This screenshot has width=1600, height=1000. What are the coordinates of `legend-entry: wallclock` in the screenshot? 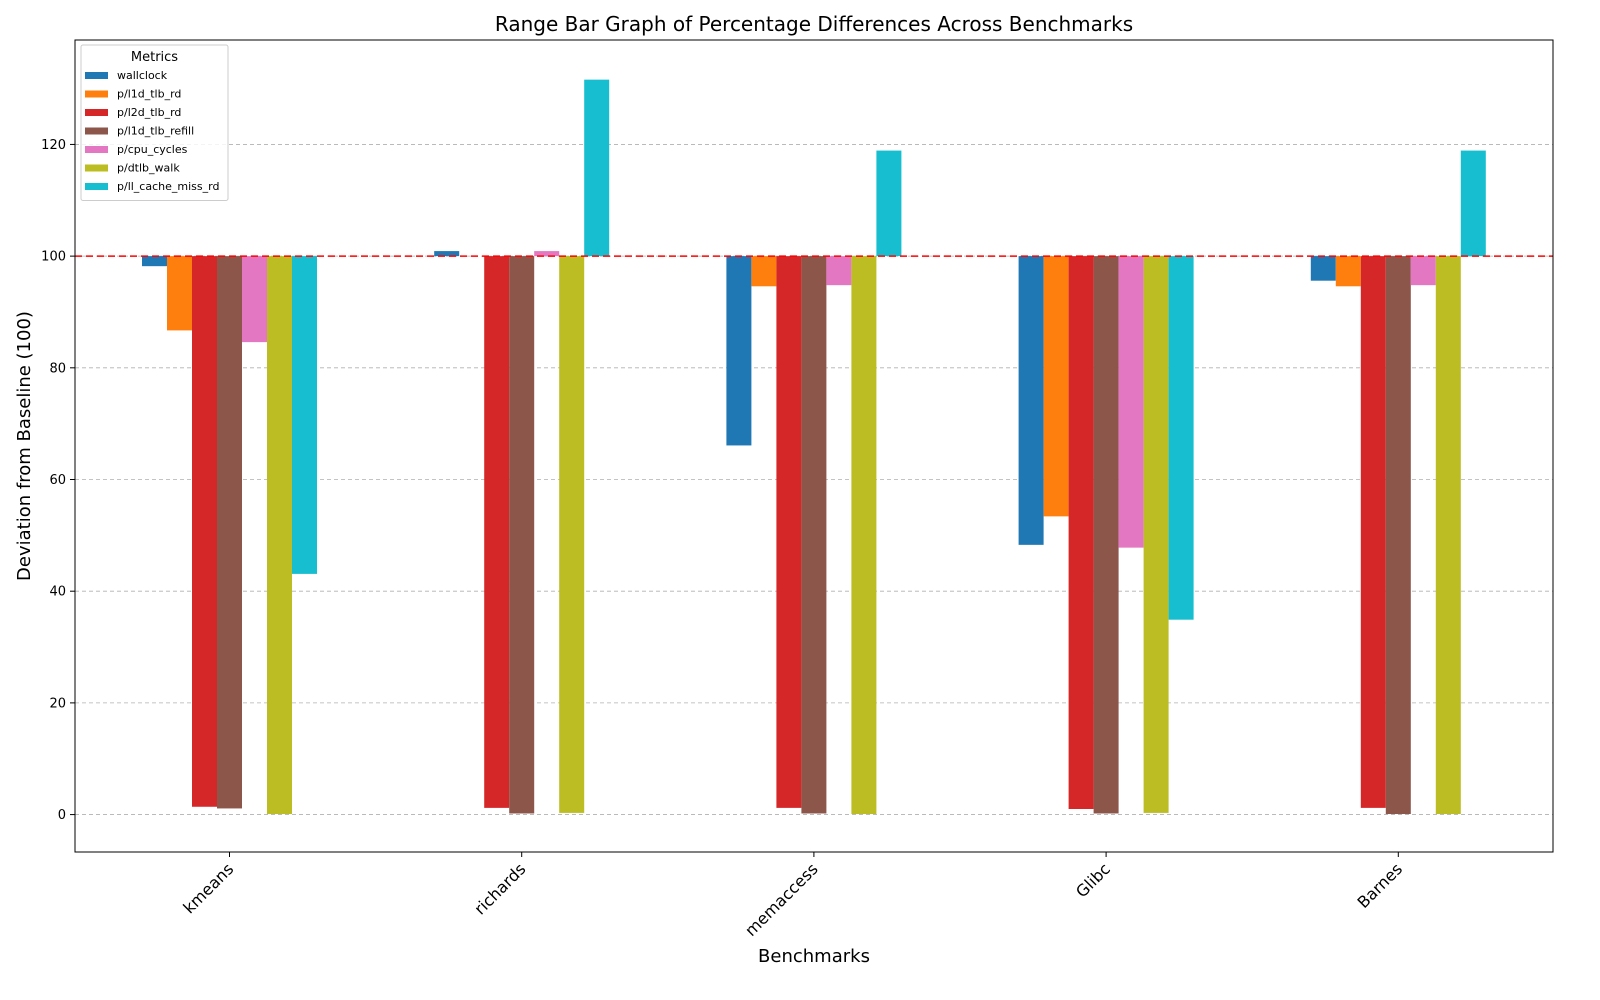 It's located at (142, 75).